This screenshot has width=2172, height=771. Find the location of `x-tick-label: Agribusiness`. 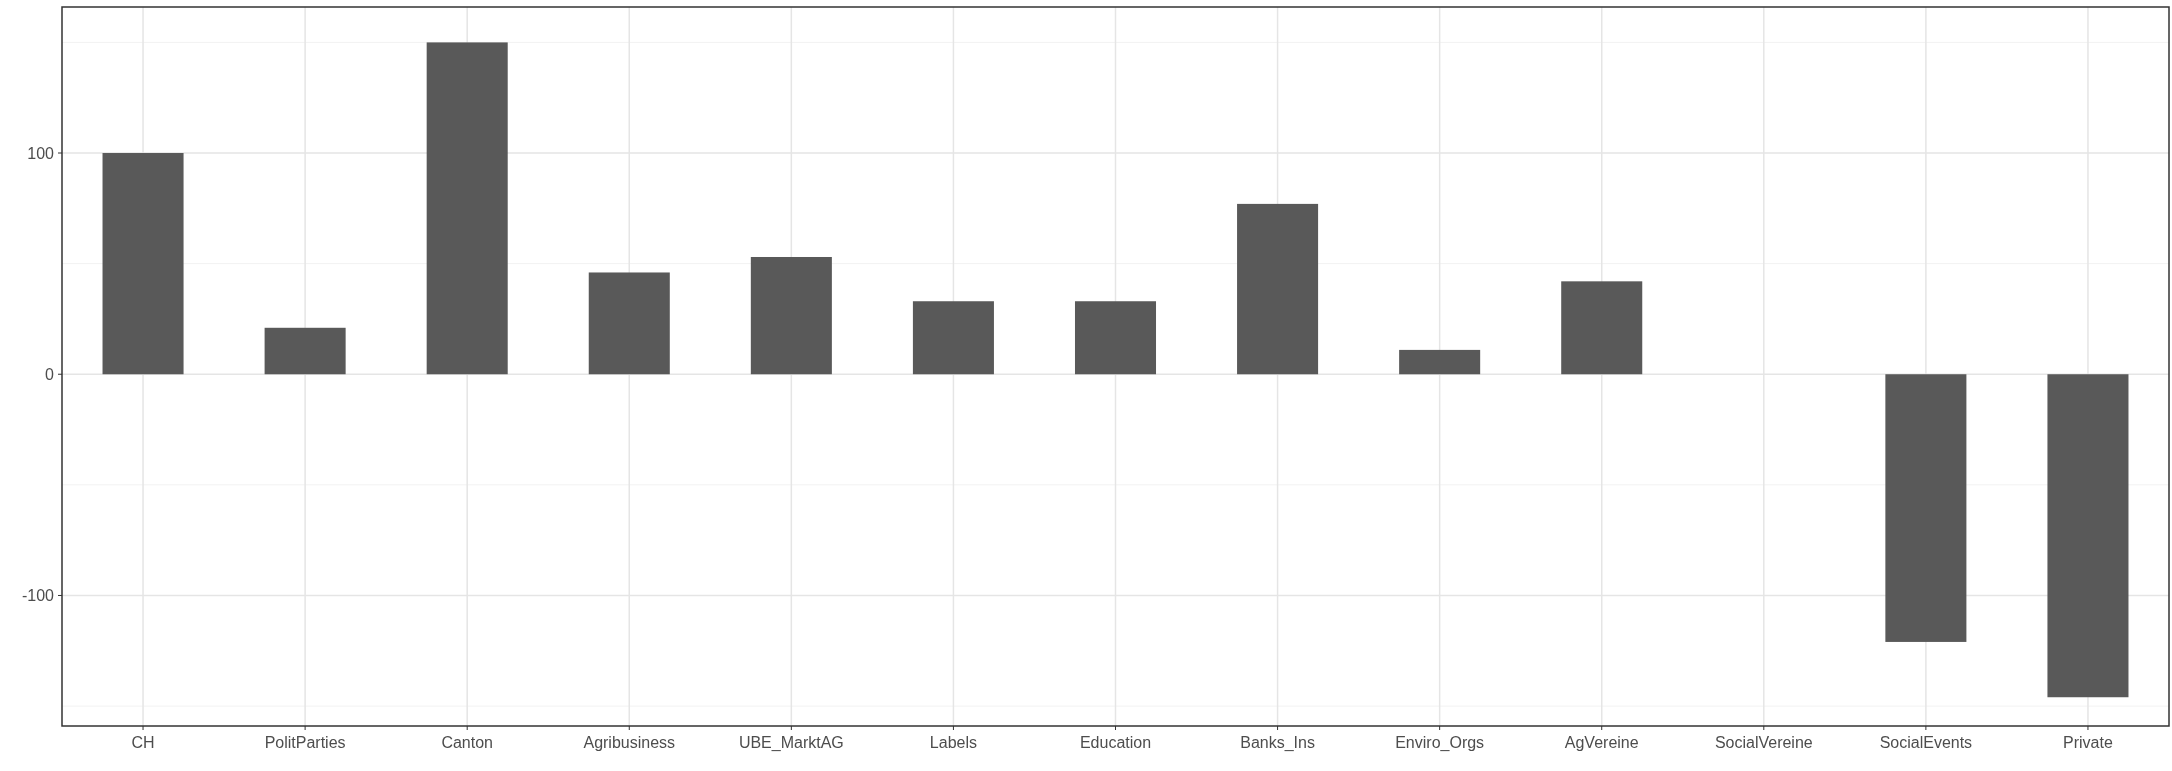

x-tick-label: Agribusiness is located at coordinates (629, 742).